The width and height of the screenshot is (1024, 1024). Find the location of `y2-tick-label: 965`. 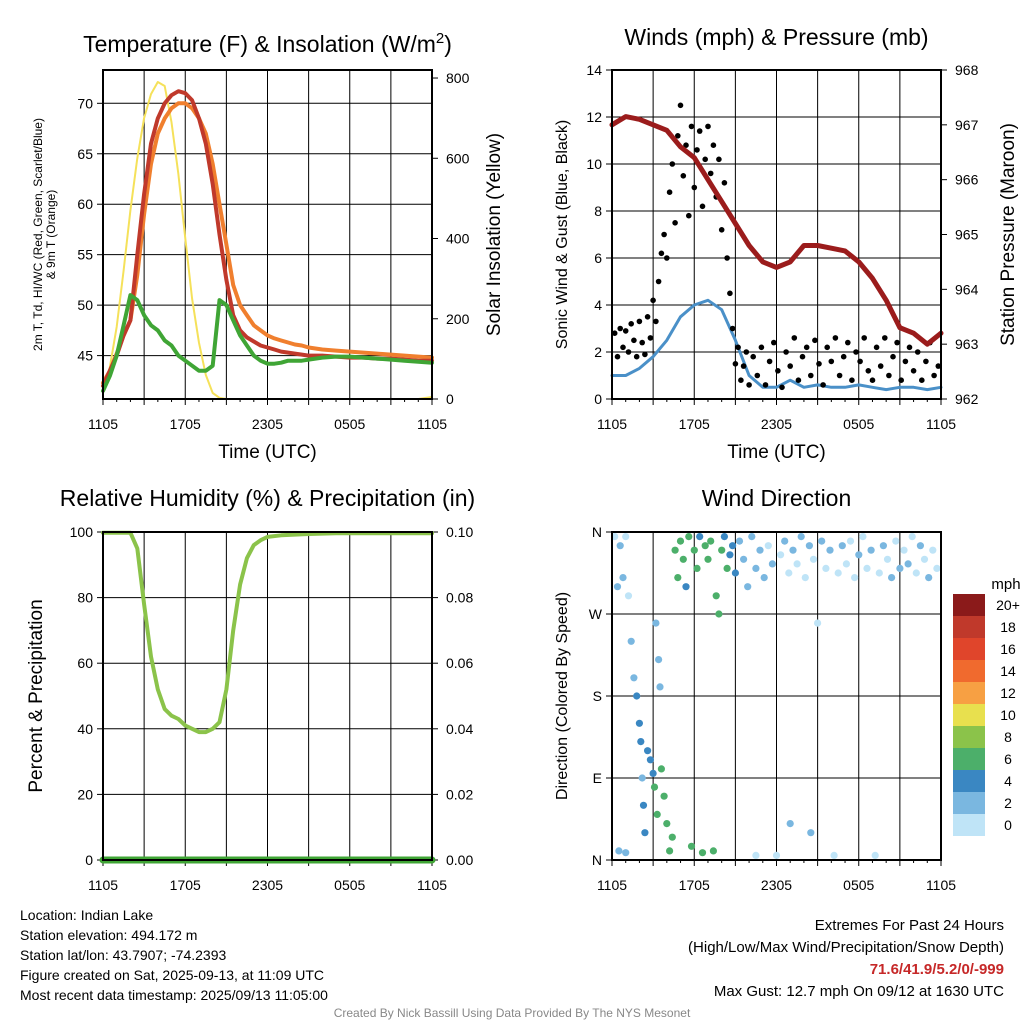

y2-tick-label: 965 is located at coordinates (967, 235).